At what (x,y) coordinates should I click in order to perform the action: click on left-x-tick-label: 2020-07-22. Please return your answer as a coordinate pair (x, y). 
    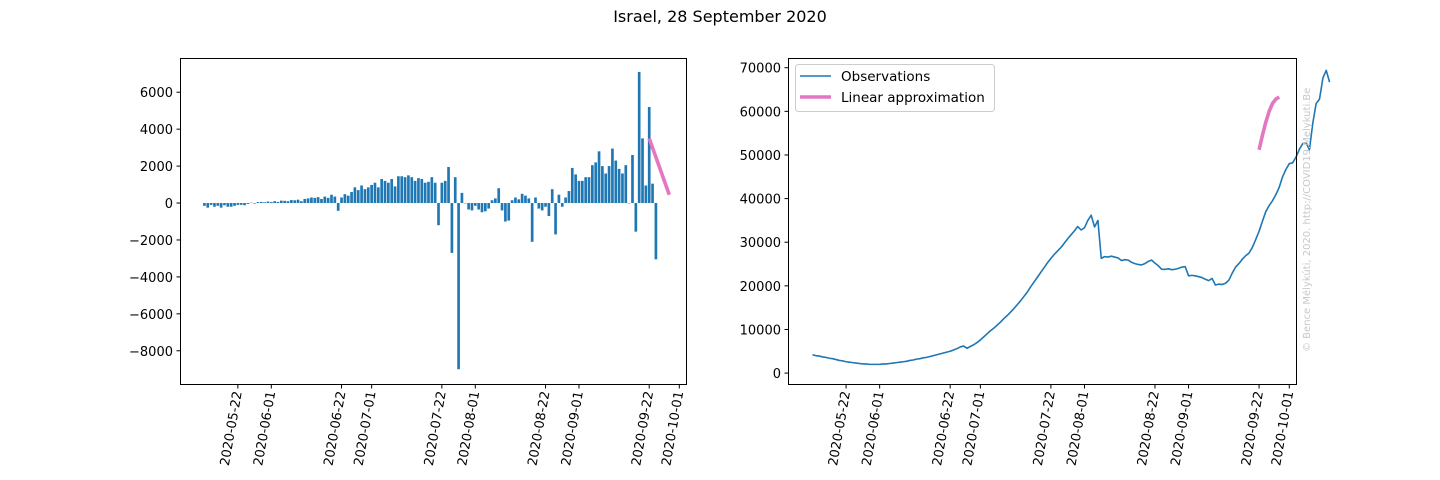
    Looking at the image, I should click on (436, 428).